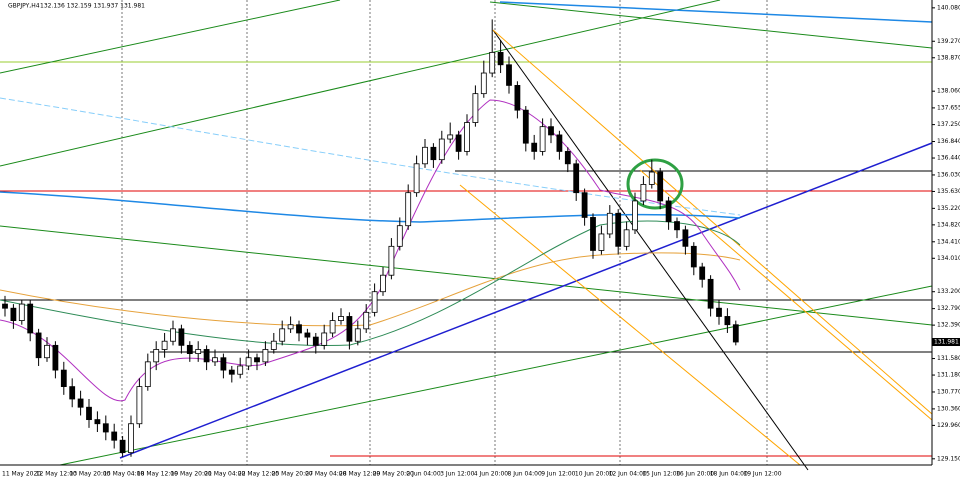 The height and width of the screenshot is (482, 960). Describe the element at coordinates (948, 7) in the screenshot. I see `y-tick-label: 140.080` at that location.